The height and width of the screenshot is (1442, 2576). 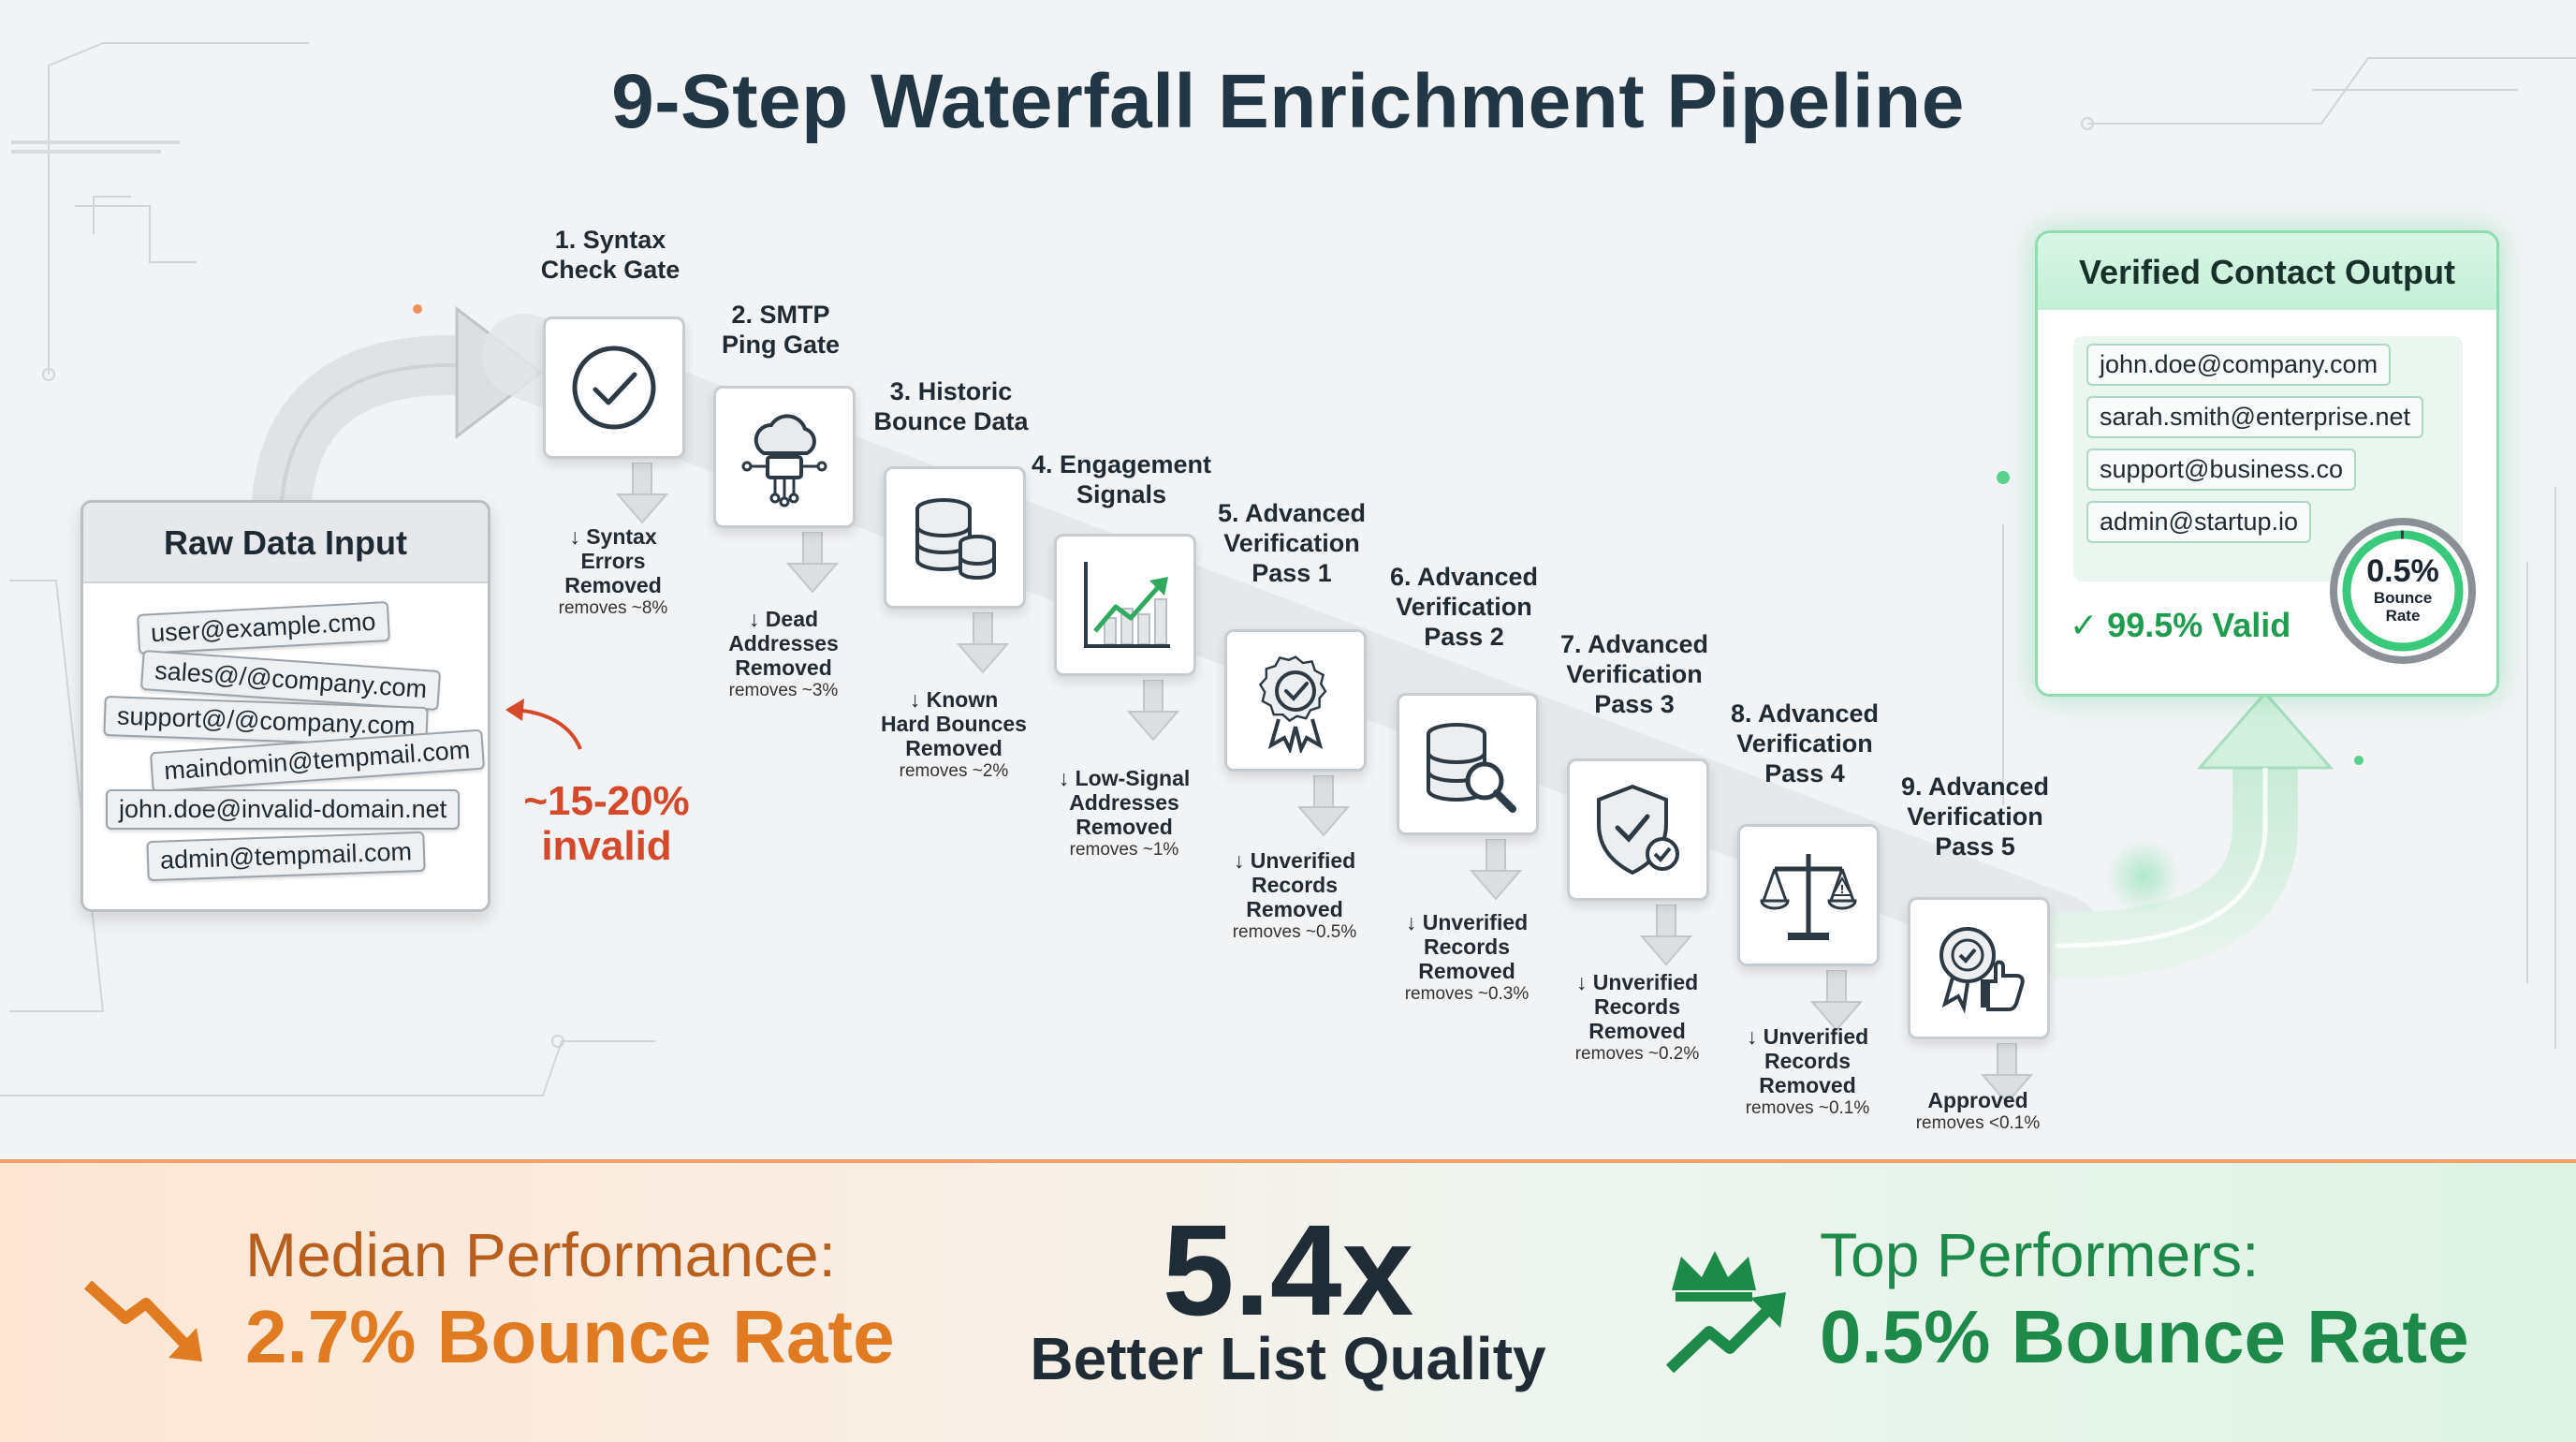 I want to click on crown-trend-up-icon, so click(x=1725, y=1312).